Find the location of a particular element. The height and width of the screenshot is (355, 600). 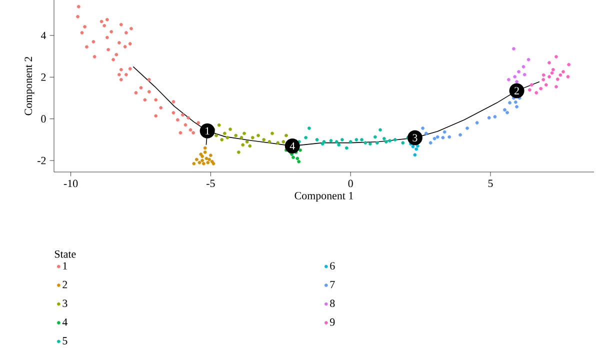

legend-label: 2 is located at coordinates (65, 284).